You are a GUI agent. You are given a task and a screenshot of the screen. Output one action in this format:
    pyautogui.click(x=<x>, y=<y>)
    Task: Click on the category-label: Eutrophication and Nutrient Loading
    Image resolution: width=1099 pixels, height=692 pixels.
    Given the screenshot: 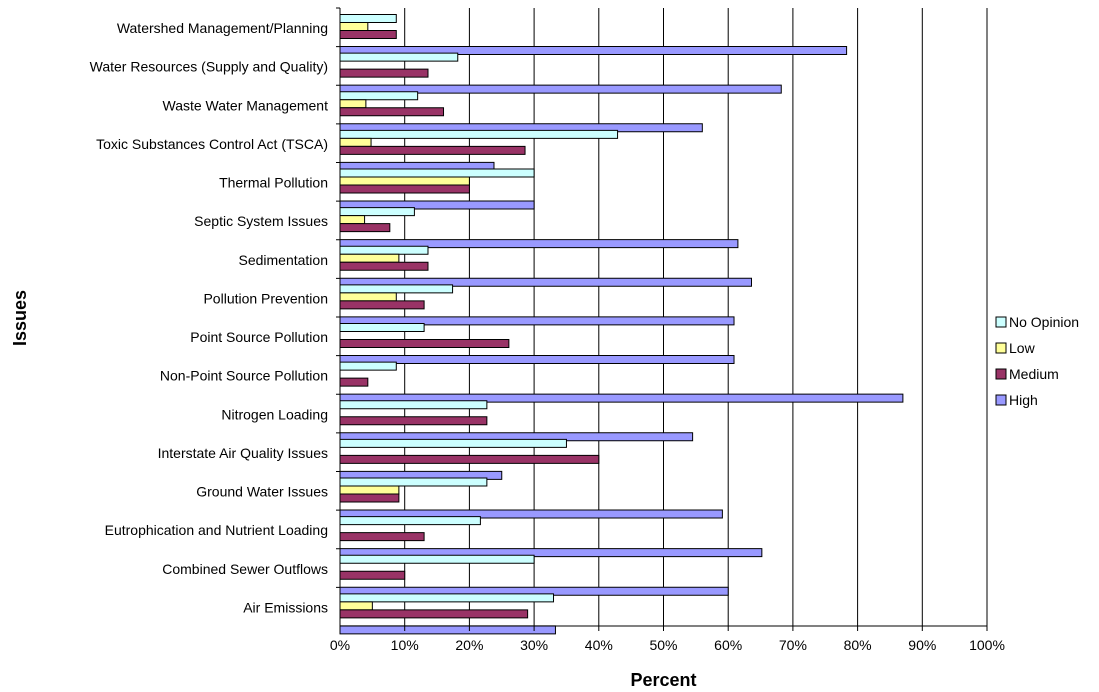 What is the action you would take?
    pyautogui.click(x=216, y=530)
    